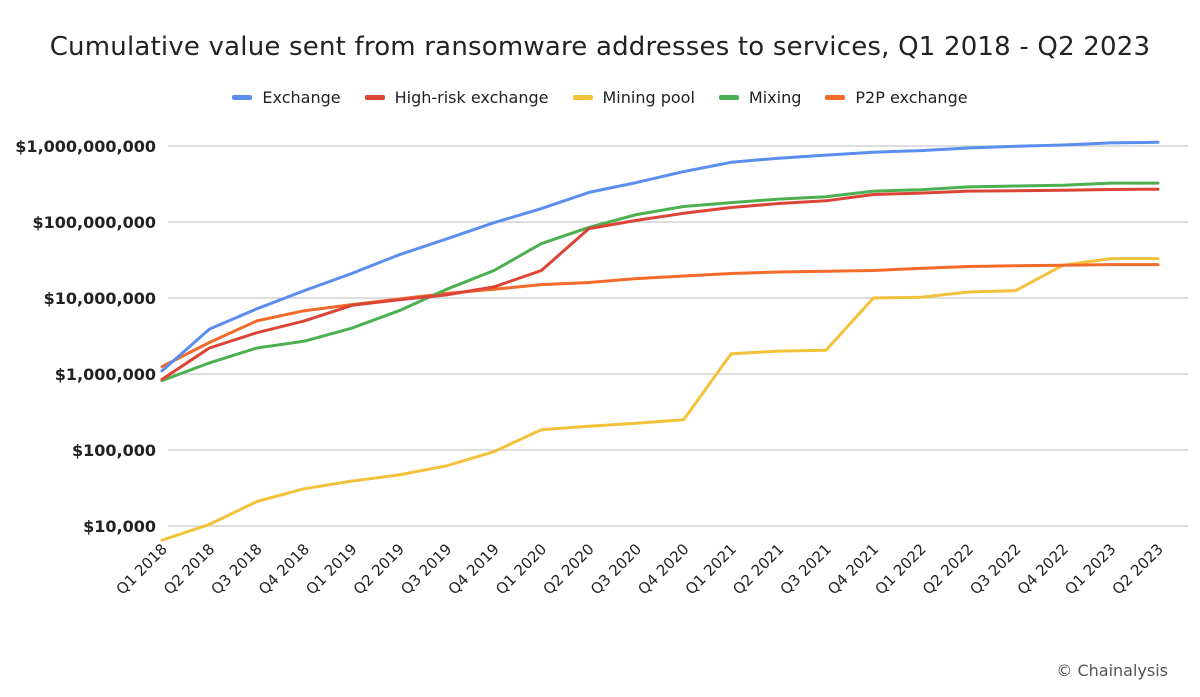  Describe the element at coordinates (189, 569) in the screenshot. I see `x-tick-label: Q2 2018` at that location.